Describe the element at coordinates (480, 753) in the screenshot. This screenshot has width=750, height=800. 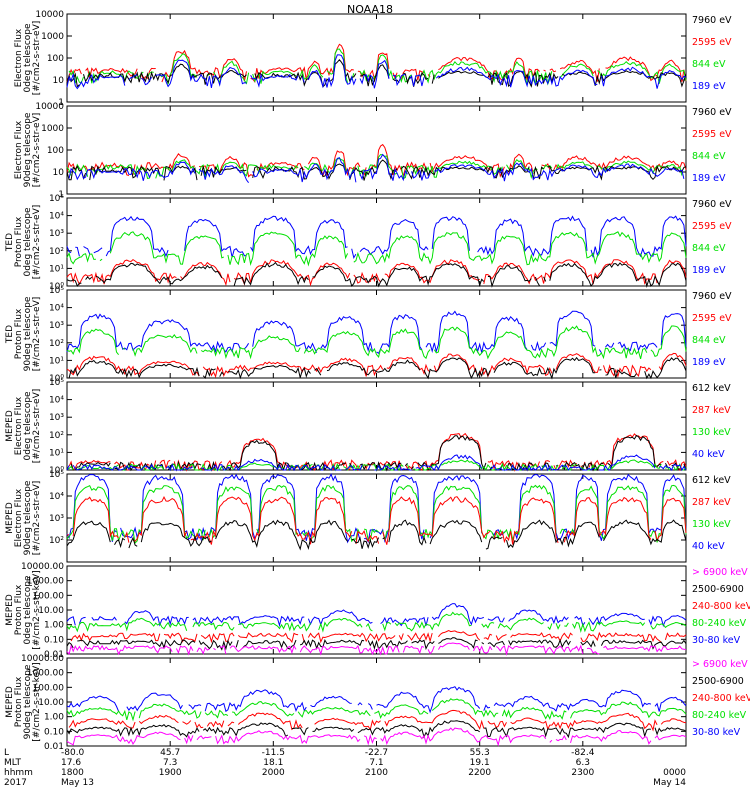
I see `x-tick-label: 55.3` at that location.